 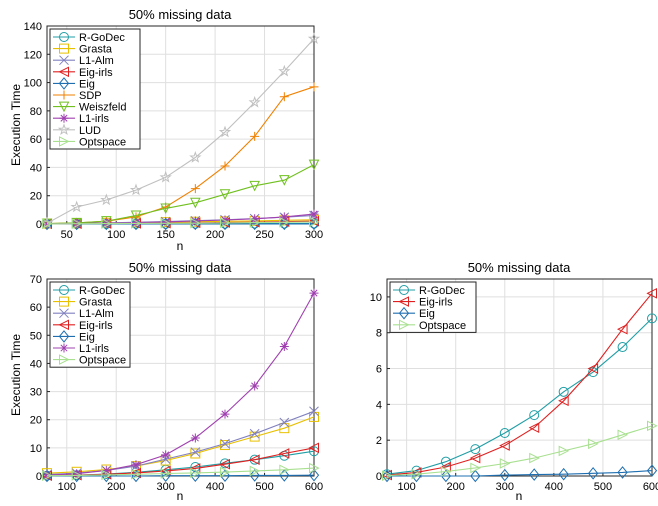 What do you see at coordinates (33, 84) in the screenshot?
I see `y-tick-label: 100` at bounding box center [33, 84].